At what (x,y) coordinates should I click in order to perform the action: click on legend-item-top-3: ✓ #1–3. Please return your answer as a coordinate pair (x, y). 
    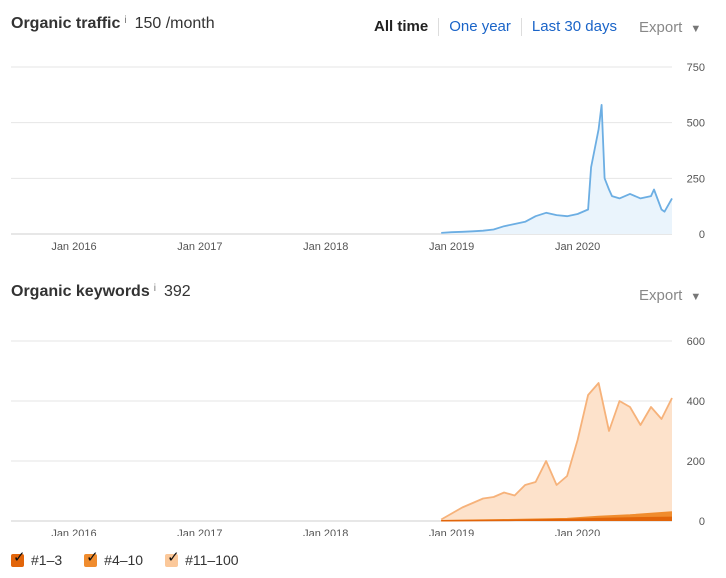
    Looking at the image, I should click on (37, 559).